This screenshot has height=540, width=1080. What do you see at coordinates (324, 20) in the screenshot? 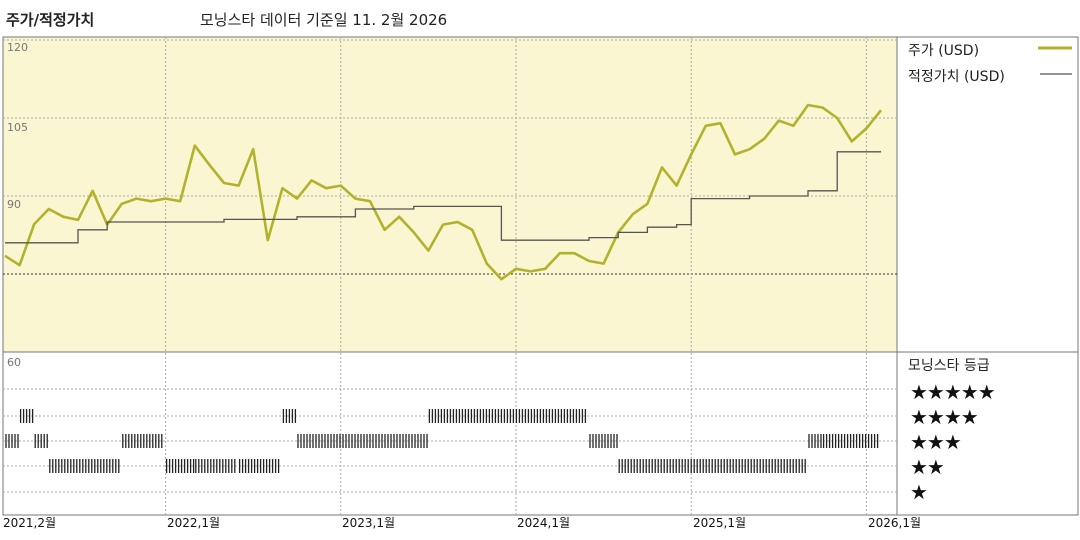
I see `chart-subtitle: 모닝스타 데이터 기준일 11. 2월 2026` at bounding box center [324, 20].